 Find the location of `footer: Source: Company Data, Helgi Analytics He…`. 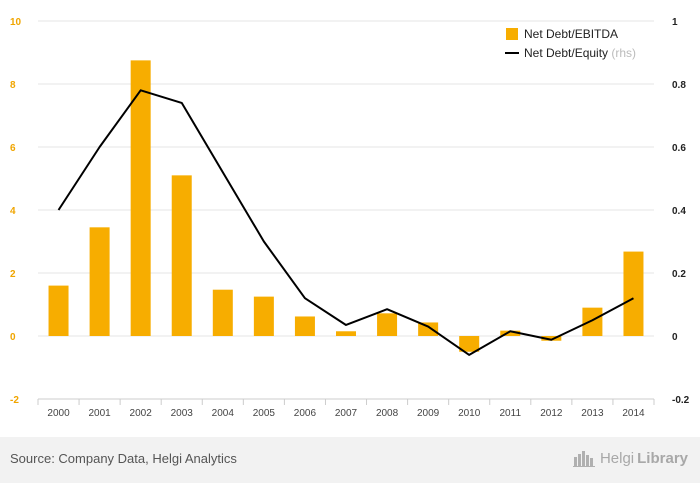

footer: Source: Company Data, Helgi Analytics He… is located at coordinates (350, 460).